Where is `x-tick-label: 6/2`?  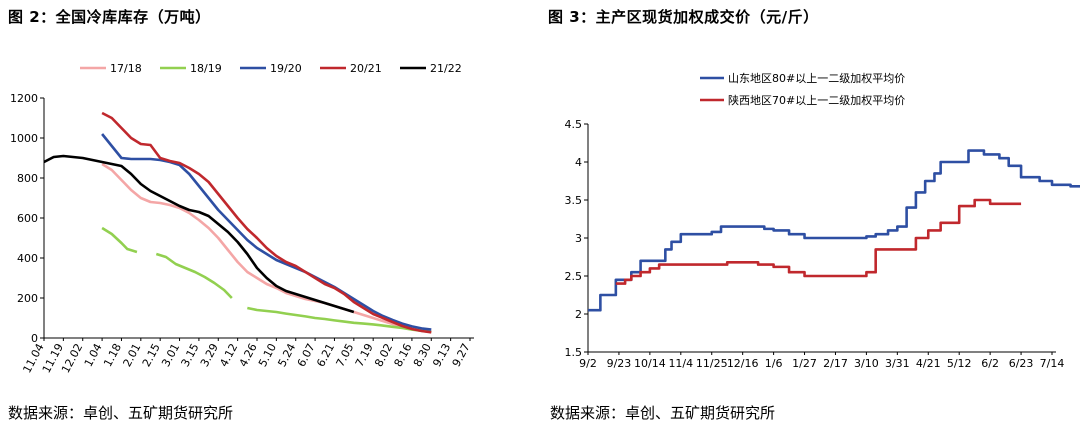
x-tick-label: 6/2 is located at coordinates (990, 363).